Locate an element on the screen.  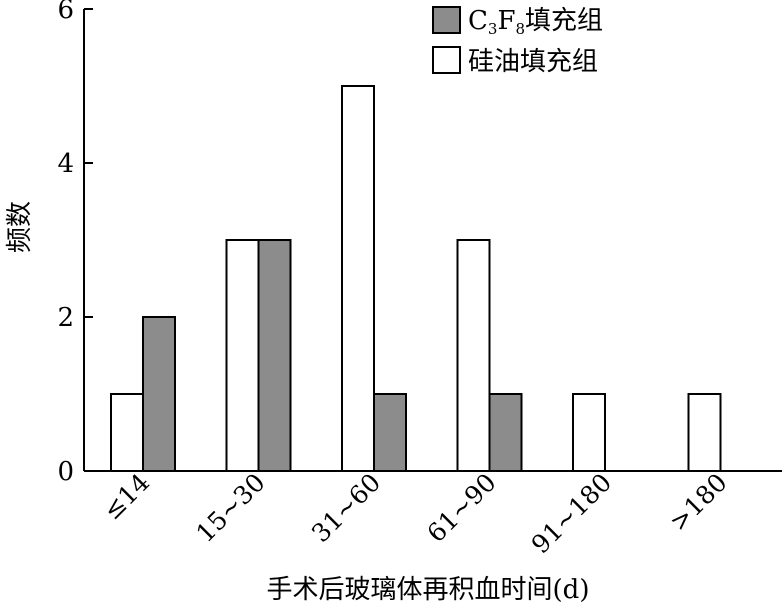
y-axis-title: 频数 is located at coordinates (20, 227).